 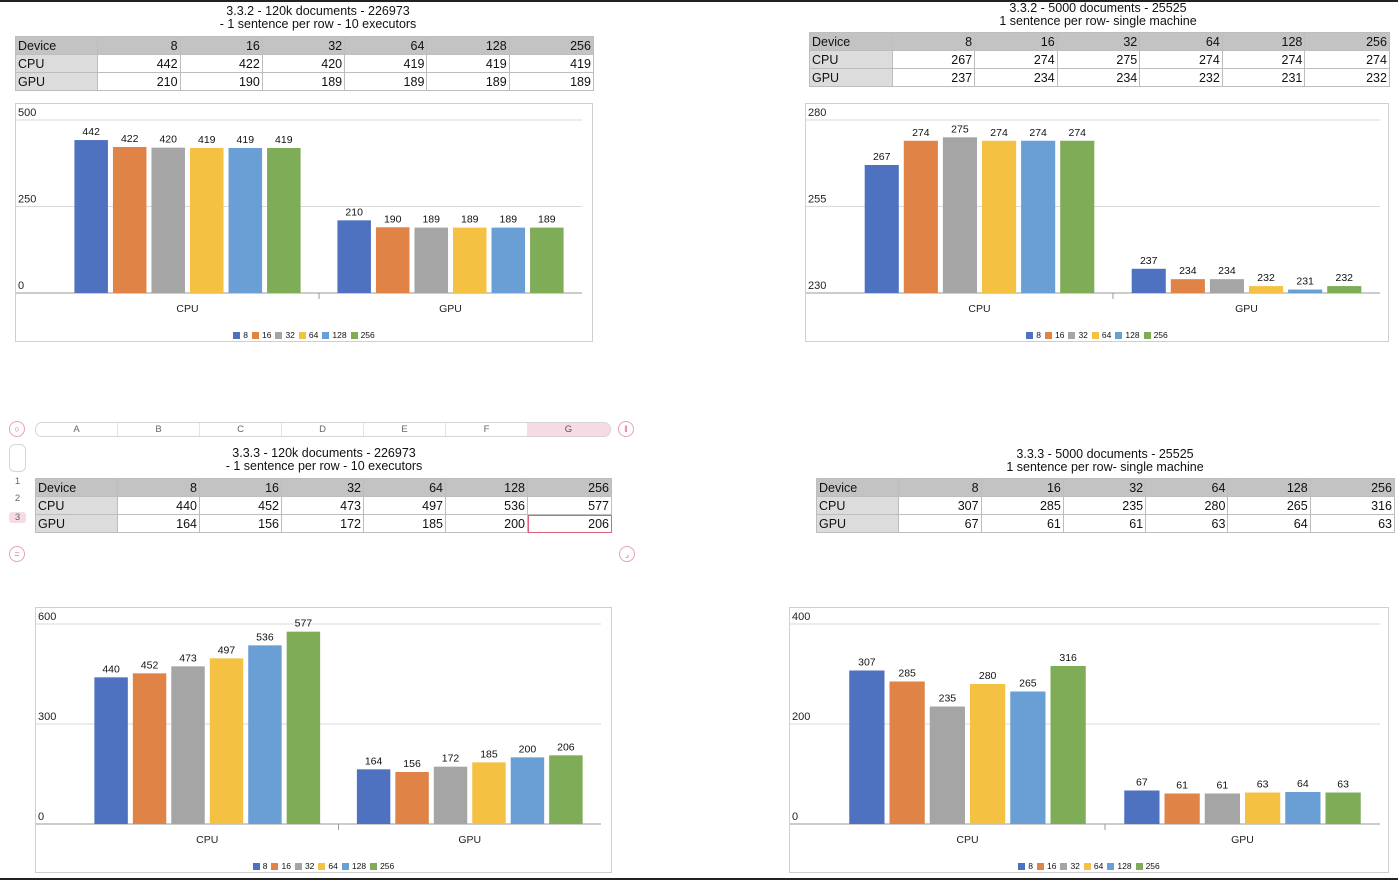 What do you see at coordinates (1099, 77) in the screenshot?
I see `table-row: GPU 237 234 234 232 231 232` at bounding box center [1099, 77].